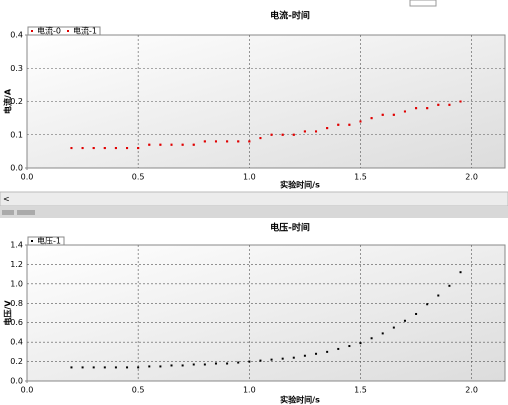  I want to click on legend-label: 电流-1, so click(85, 31).